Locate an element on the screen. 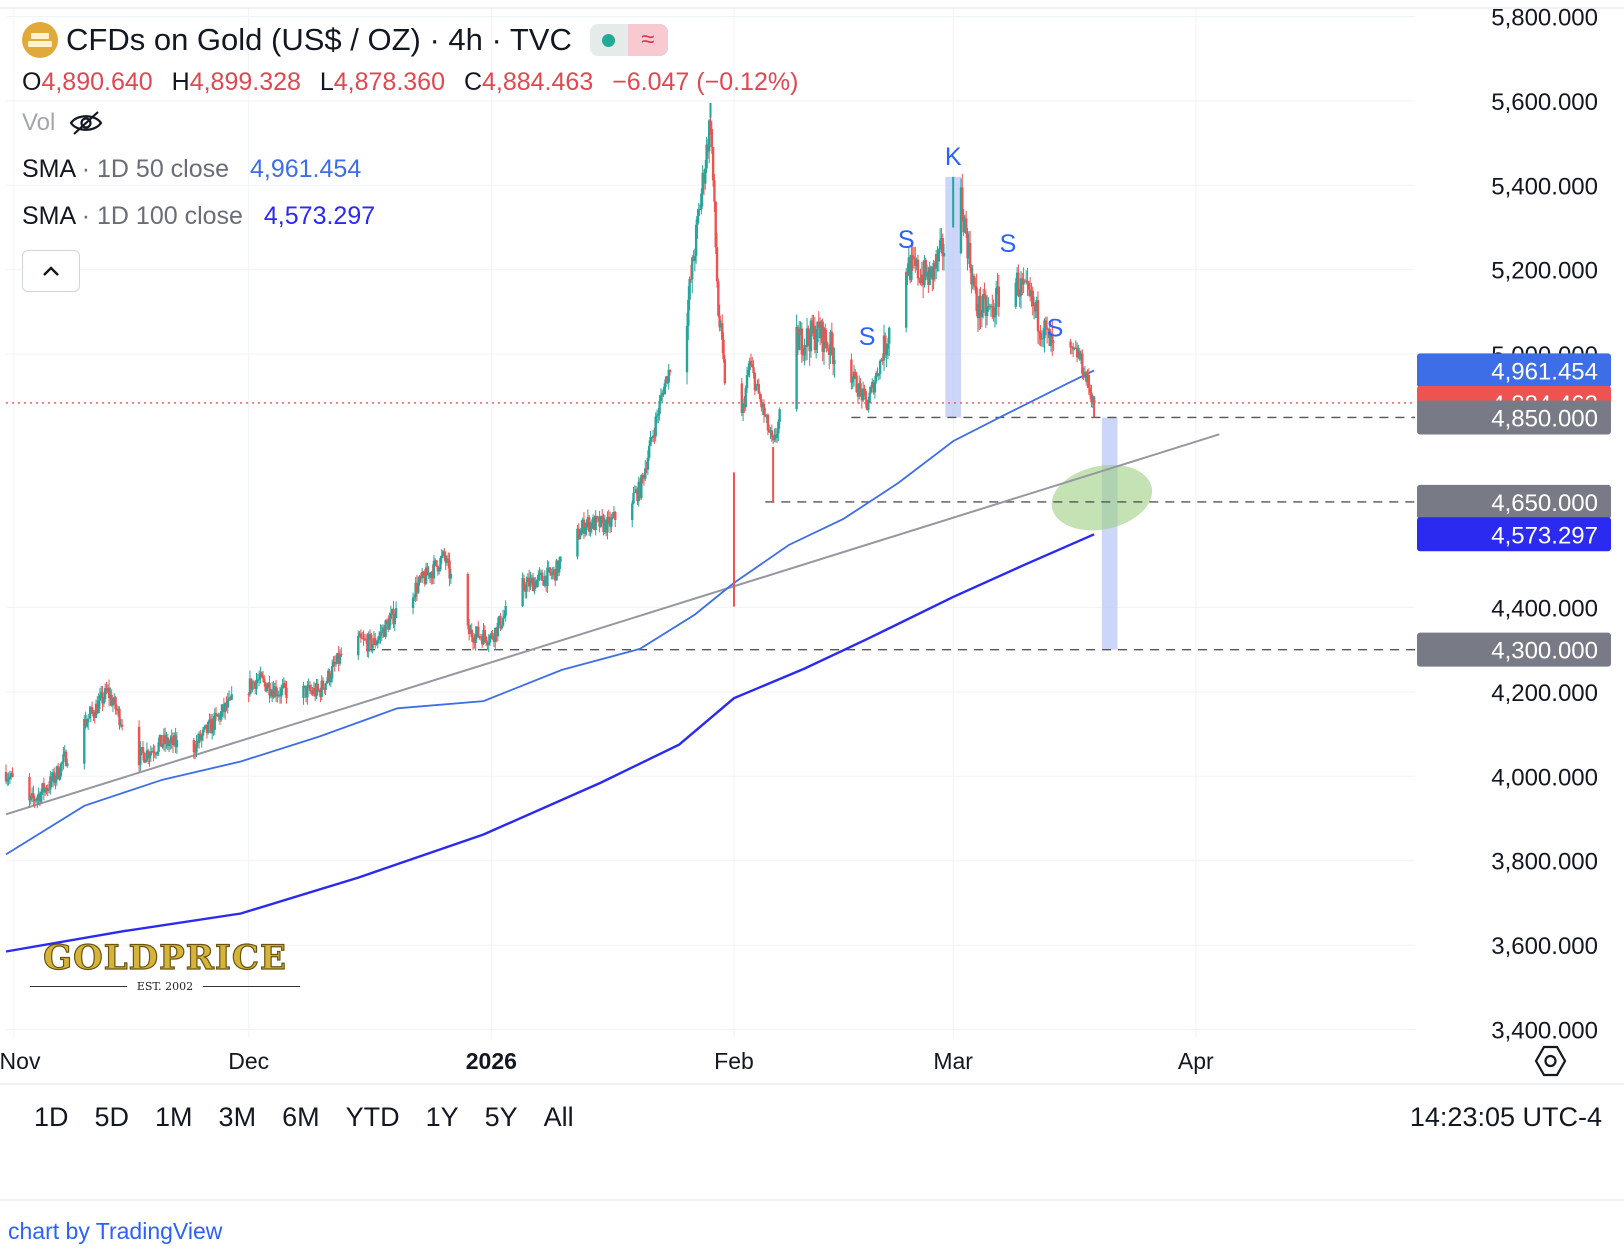 The width and height of the screenshot is (1624, 1254). timeframe-ytd-button: YTD is located at coordinates (372, 1117).